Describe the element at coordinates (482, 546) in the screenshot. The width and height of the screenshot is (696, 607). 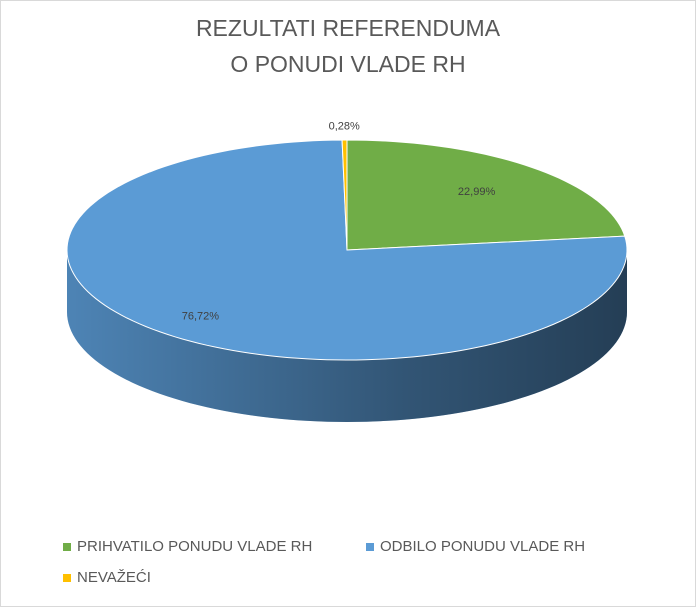
I see `legend-label: ODBILO PONUDU VLADE RH` at that location.